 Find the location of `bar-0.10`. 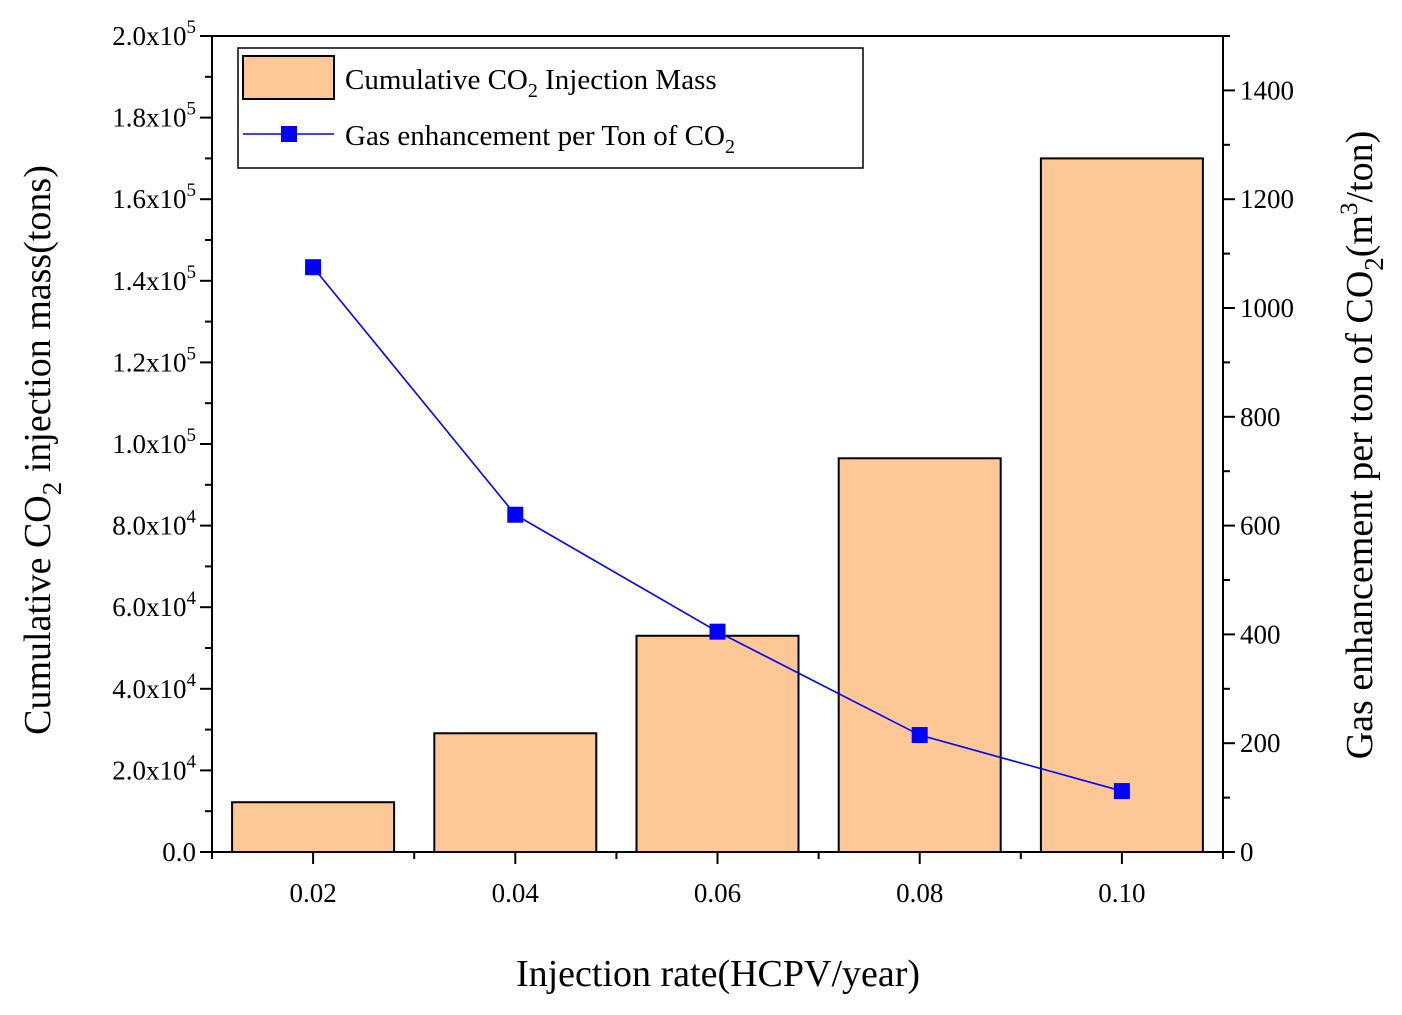

bar-0.10 is located at coordinates (1121, 505).